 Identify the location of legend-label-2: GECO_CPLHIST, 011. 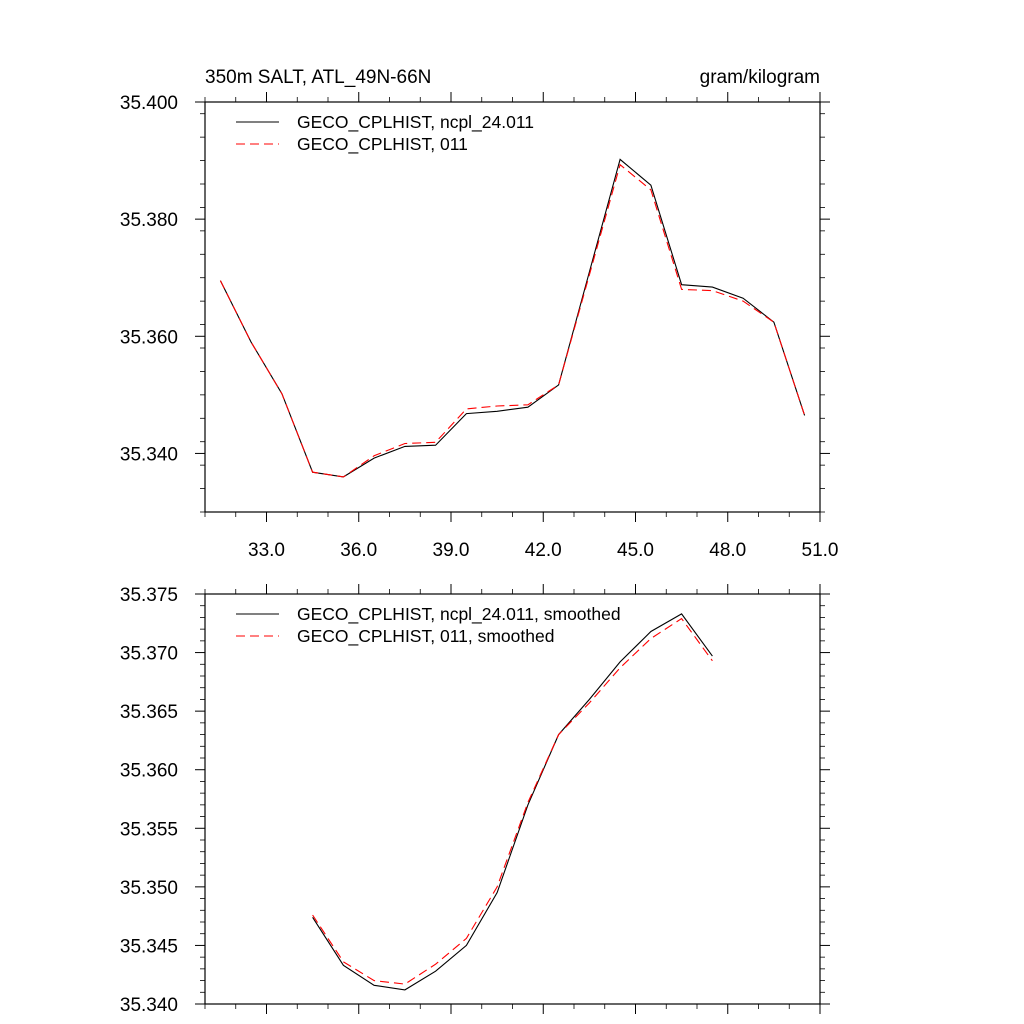
(382, 144).